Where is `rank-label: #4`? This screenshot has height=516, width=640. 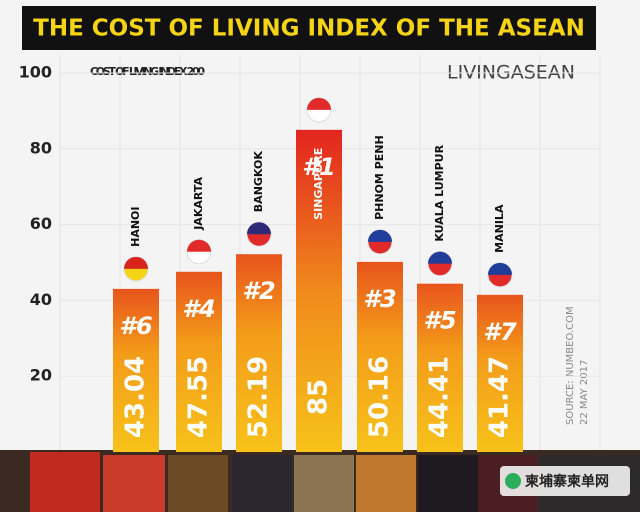 rank-label: #4 is located at coordinates (198, 309).